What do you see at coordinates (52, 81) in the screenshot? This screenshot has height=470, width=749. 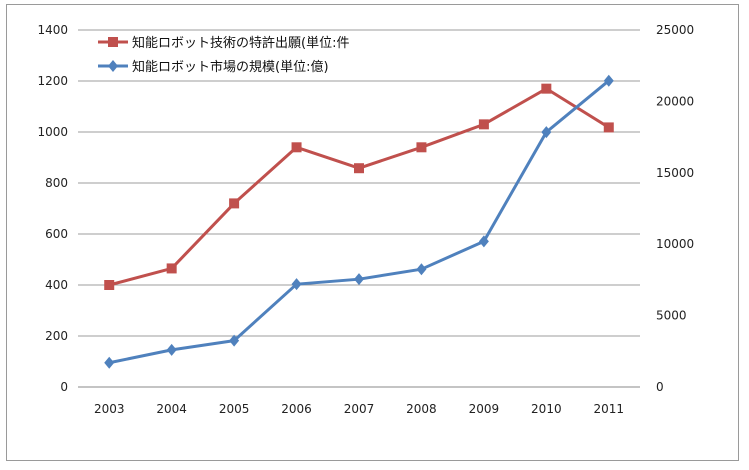 I see `y-left-tick-label: 1200` at bounding box center [52, 81].